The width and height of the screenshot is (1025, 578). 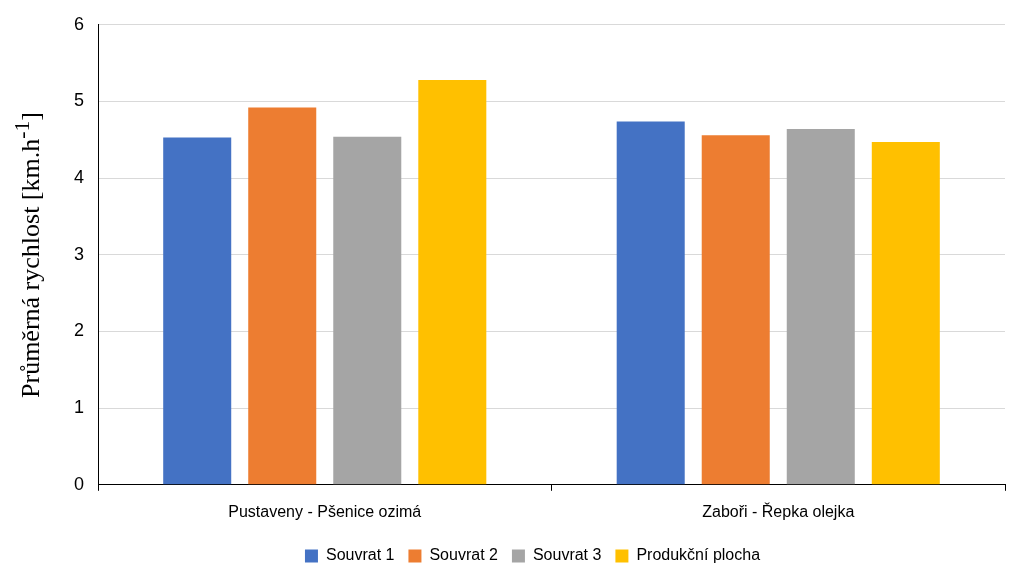 I want to click on y-tick-label: 5, so click(x=79, y=100).